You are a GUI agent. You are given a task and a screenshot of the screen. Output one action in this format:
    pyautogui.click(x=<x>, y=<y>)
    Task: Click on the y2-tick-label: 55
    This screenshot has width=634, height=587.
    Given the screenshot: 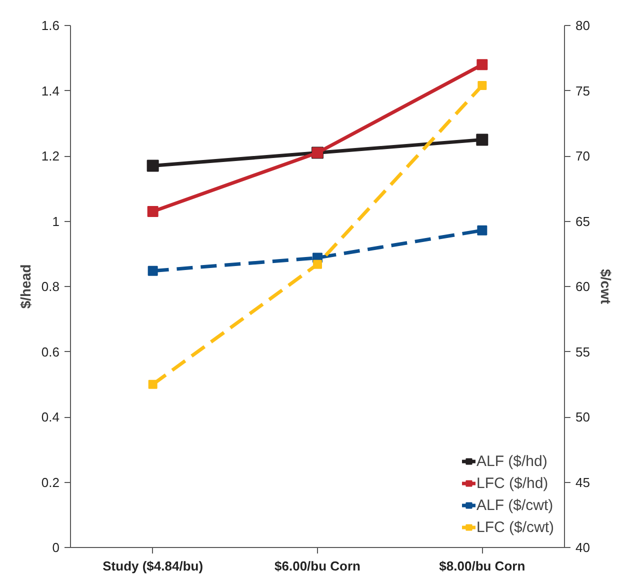 What is the action you would take?
    pyautogui.click(x=583, y=352)
    